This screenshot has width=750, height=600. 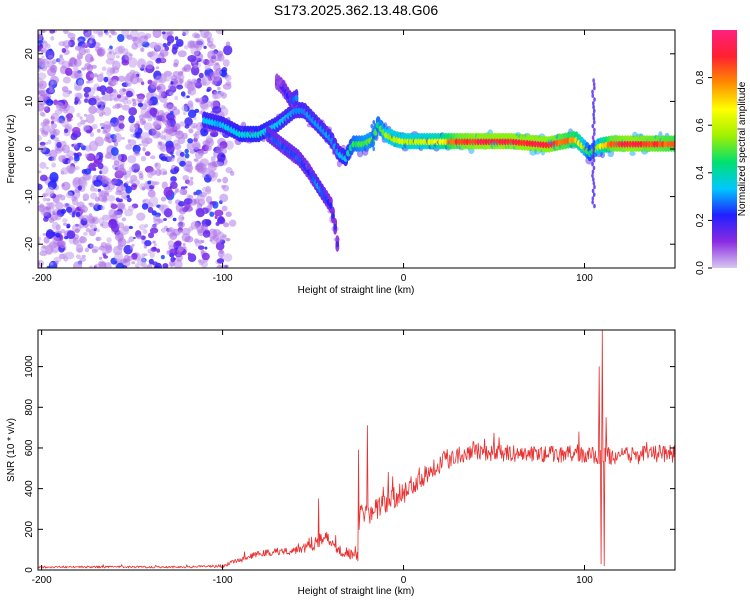 I want to click on y-tick-label: 1000, so click(x=29, y=366).